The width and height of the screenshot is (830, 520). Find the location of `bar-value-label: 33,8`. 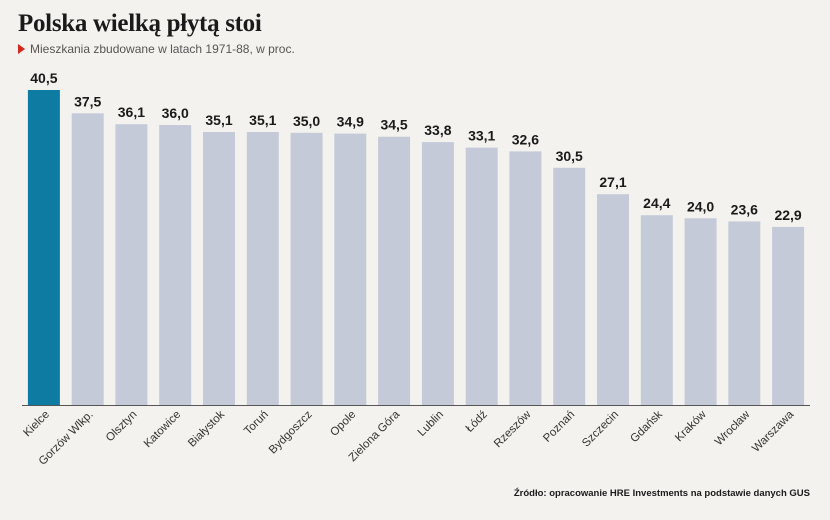

bar-value-label: 33,8 is located at coordinates (437, 130).